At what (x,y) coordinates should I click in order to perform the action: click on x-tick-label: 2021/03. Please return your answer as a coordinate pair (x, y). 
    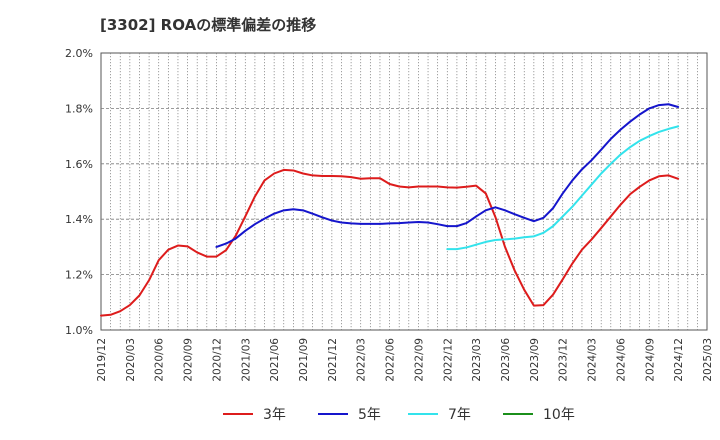
    Looking at the image, I should click on (246, 360).